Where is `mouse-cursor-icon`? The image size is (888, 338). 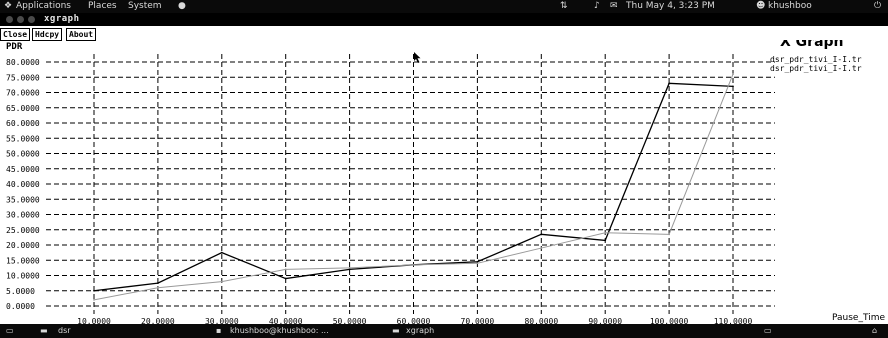
mouse-cursor-icon is located at coordinates (417, 57).